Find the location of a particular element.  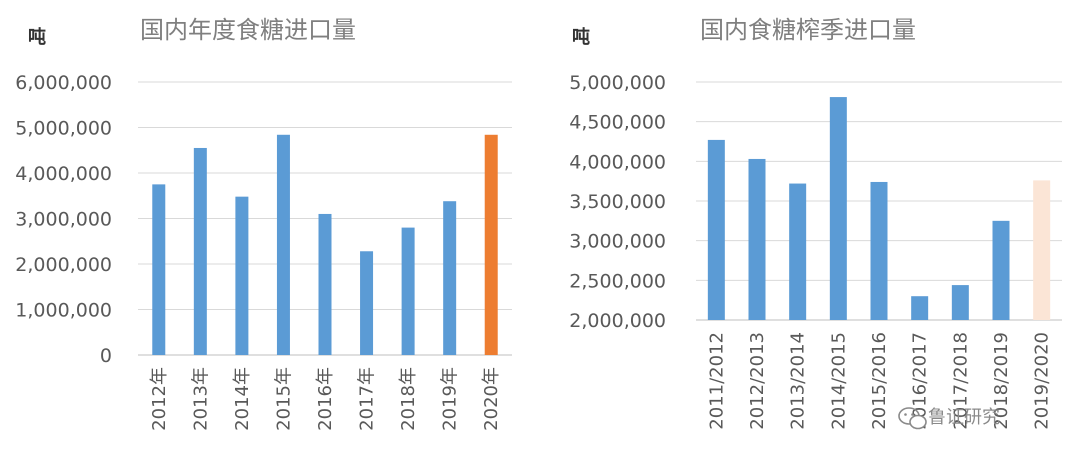

x-tick-label: 2014/2015 is located at coordinates (838, 381).